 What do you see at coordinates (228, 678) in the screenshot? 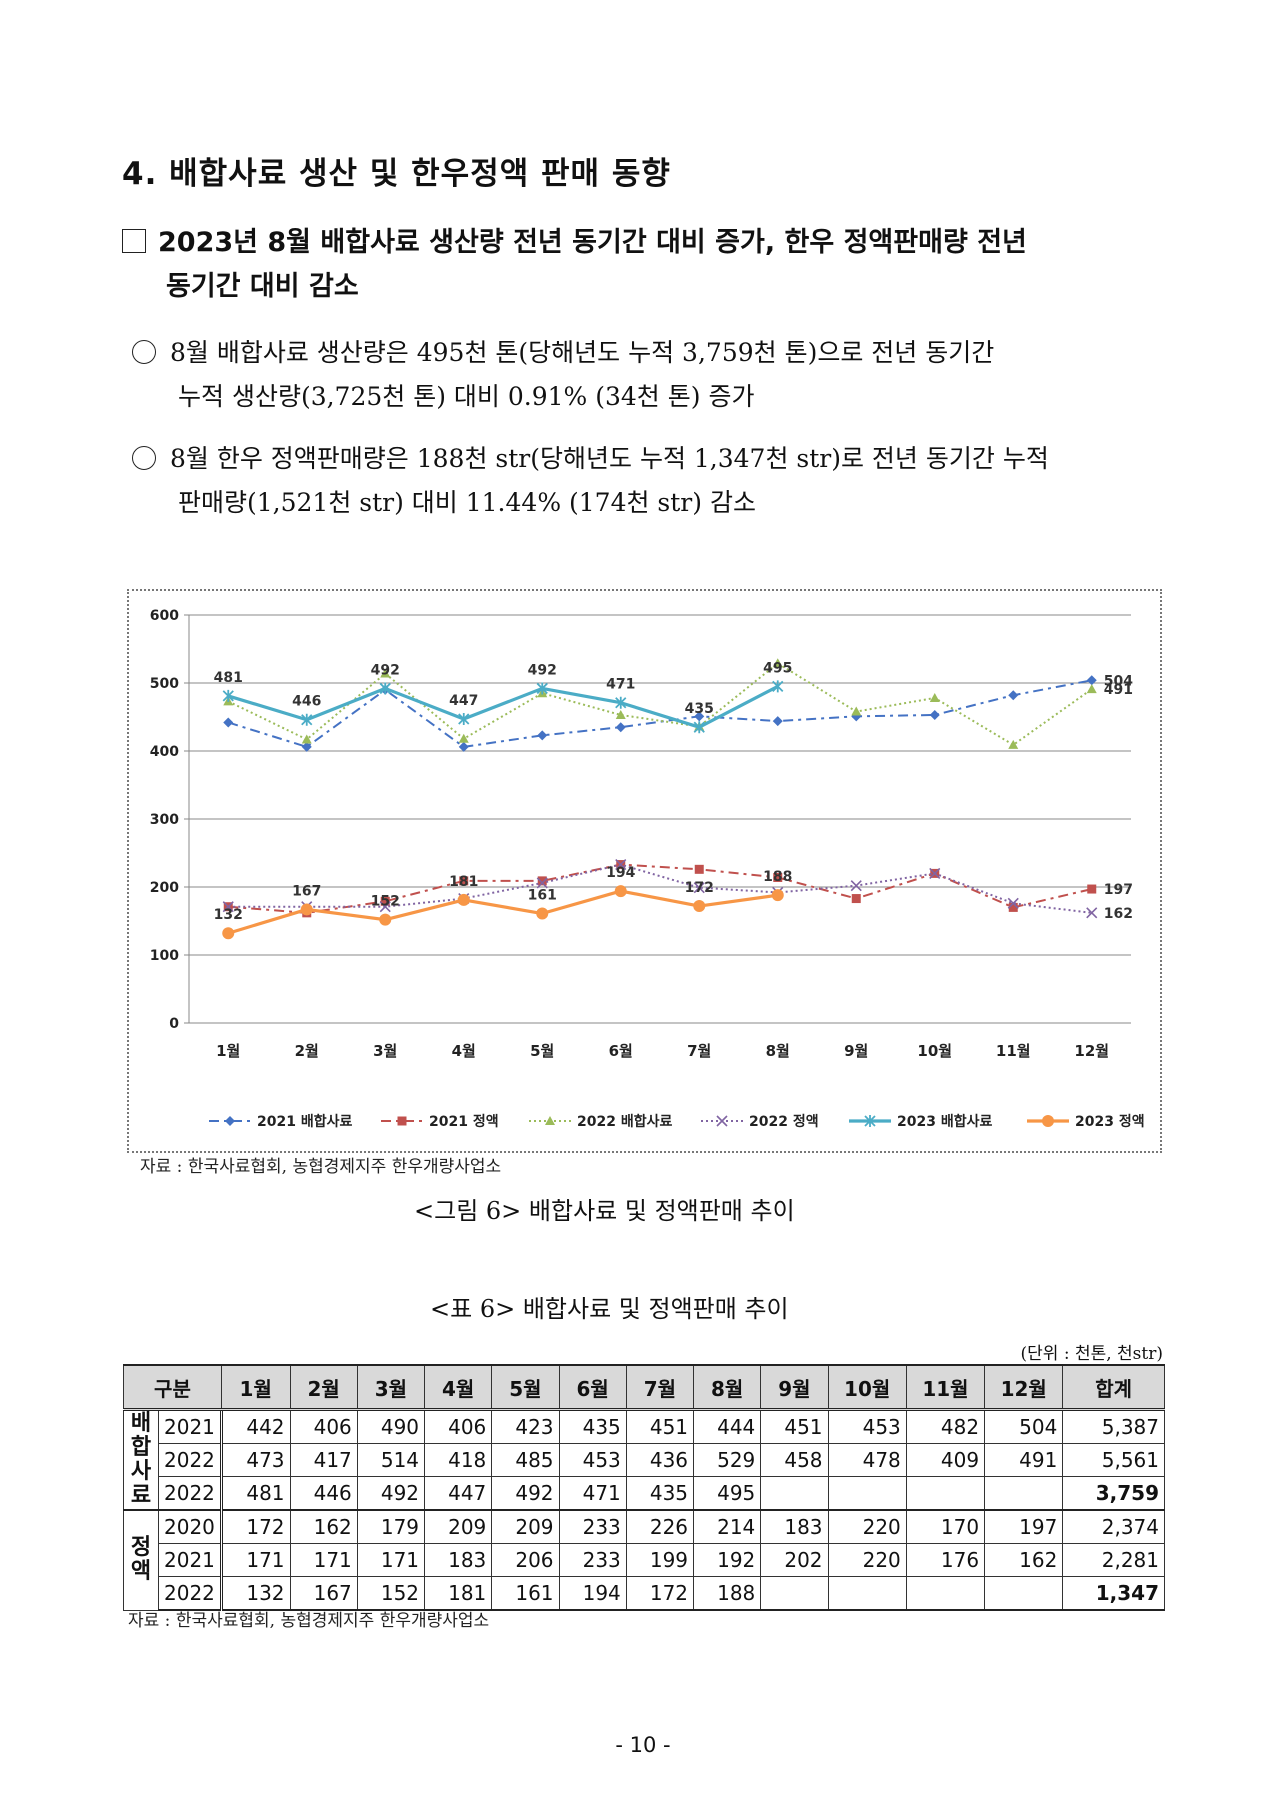
I see `data-label: 481` at bounding box center [228, 678].